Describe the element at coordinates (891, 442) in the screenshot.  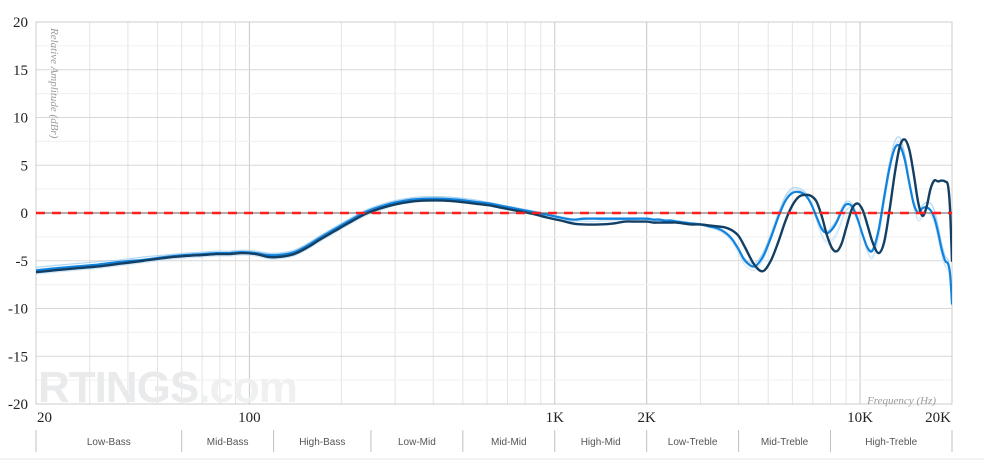
I see `band-label: High-Treble` at that location.